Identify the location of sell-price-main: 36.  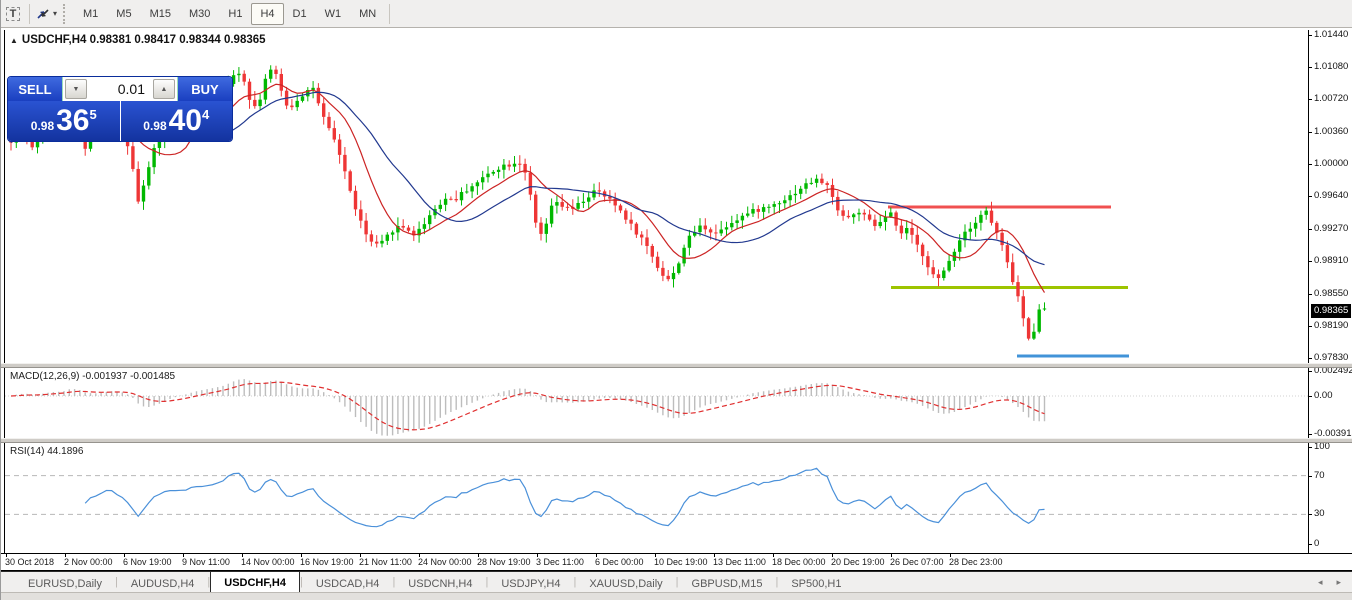
(73, 120).